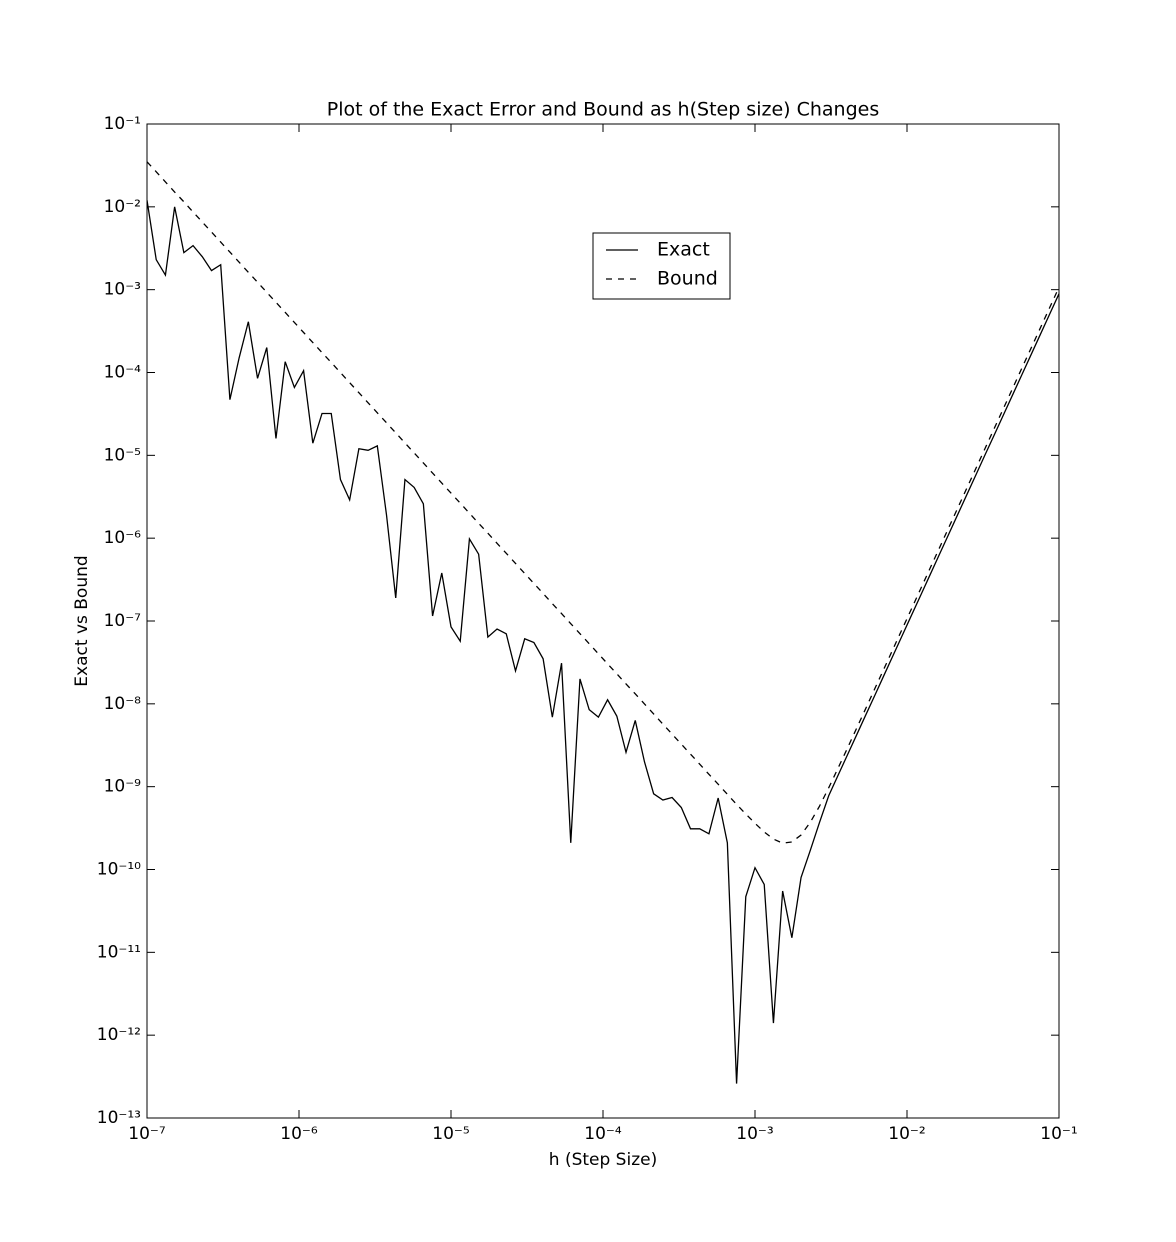 The height and width of the screenshot is (1242, 1176). Describe the element at coordinates (123, 373) in the screenshot. I see `y-tick-label: 10⁻⁴` at that location.